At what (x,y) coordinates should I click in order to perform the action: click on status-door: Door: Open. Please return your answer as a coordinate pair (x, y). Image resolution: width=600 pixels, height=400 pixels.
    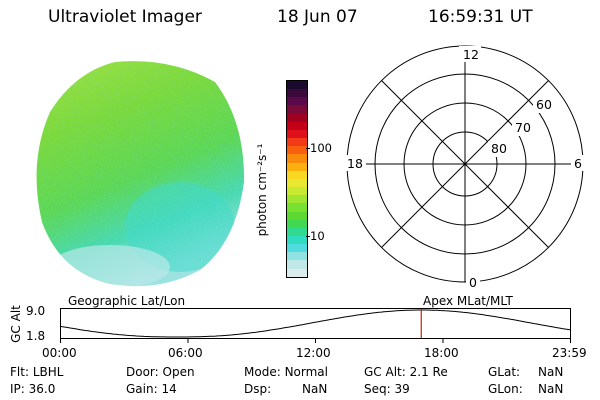
    Looking at the image, I should click on (160, 372).